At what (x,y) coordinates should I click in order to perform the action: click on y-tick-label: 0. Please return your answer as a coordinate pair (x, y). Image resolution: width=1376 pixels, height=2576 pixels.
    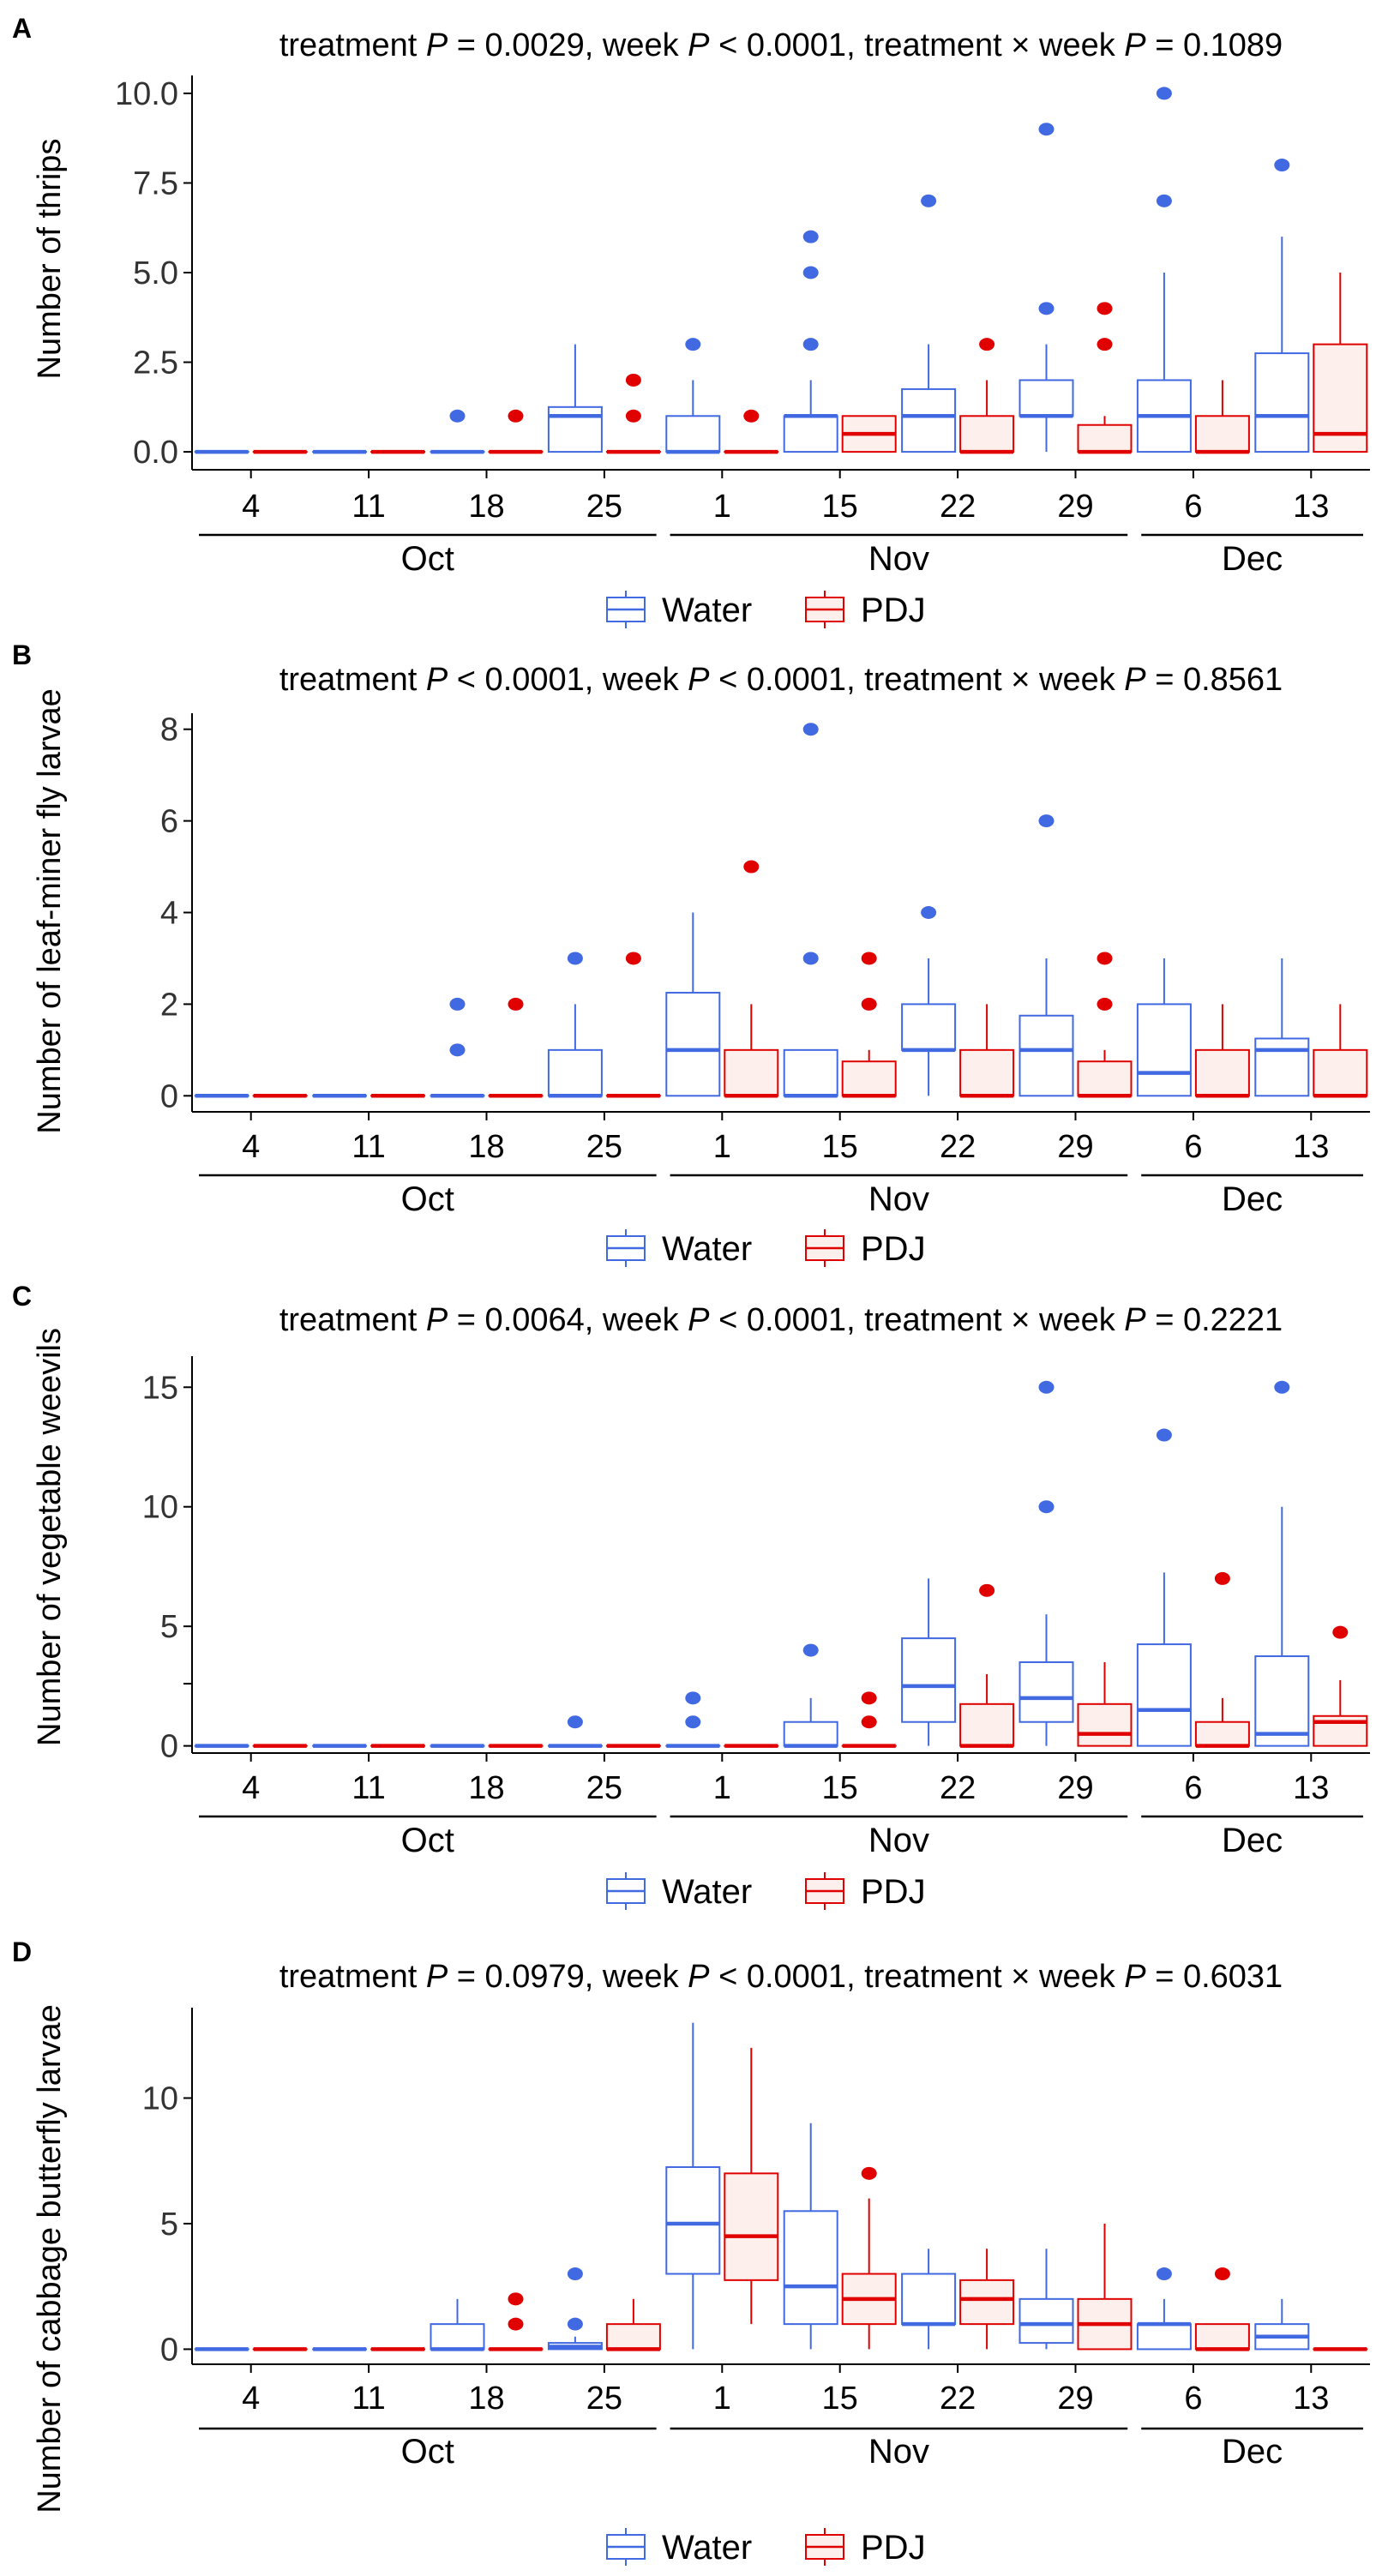
    Looking at the image, I should click on (169, 2350).